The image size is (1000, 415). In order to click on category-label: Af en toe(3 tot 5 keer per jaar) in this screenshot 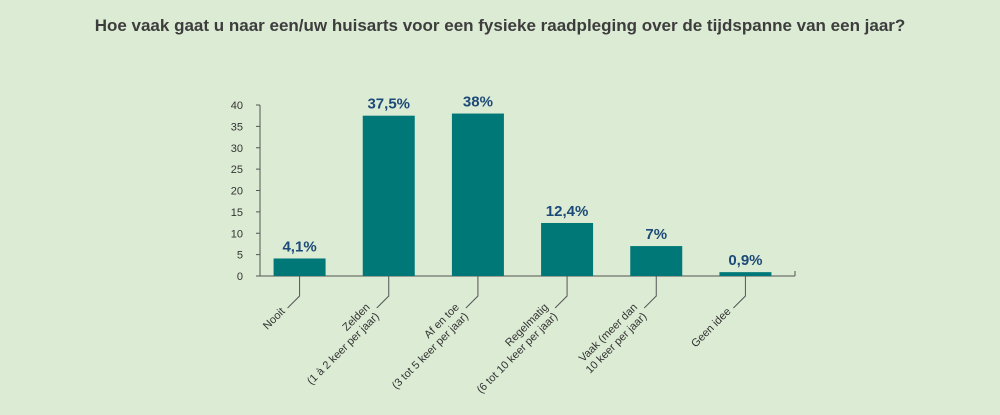, I will do `click(426, 346)`.